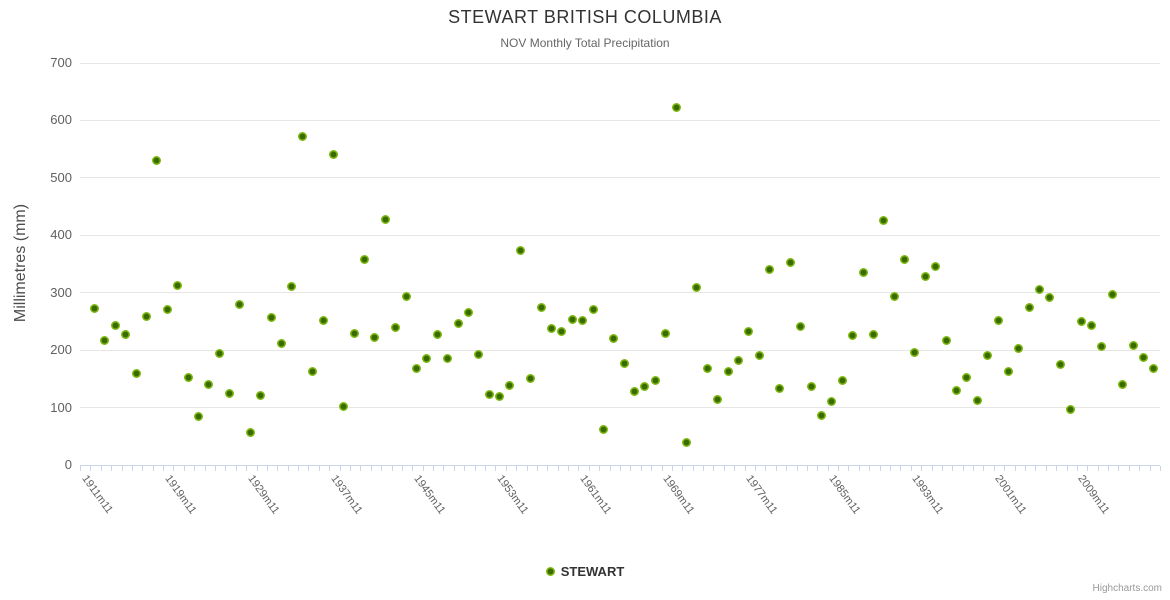  What do you see at coordinates (585, 571) in the screenshot?
I see `legend-item-stewart: STEWART` at bounding box center [585, 571].